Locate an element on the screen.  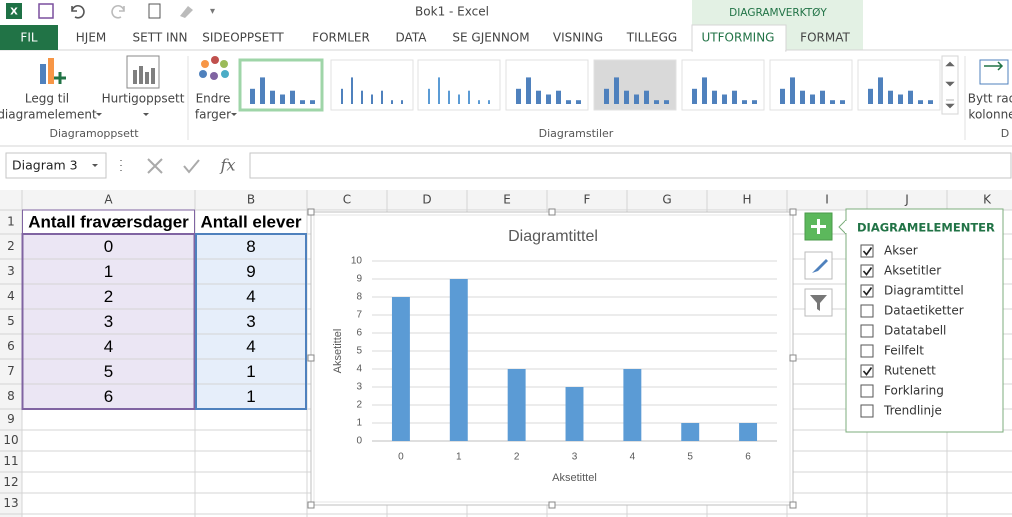
data-cell: 6 is located at coordinates (108, 396).